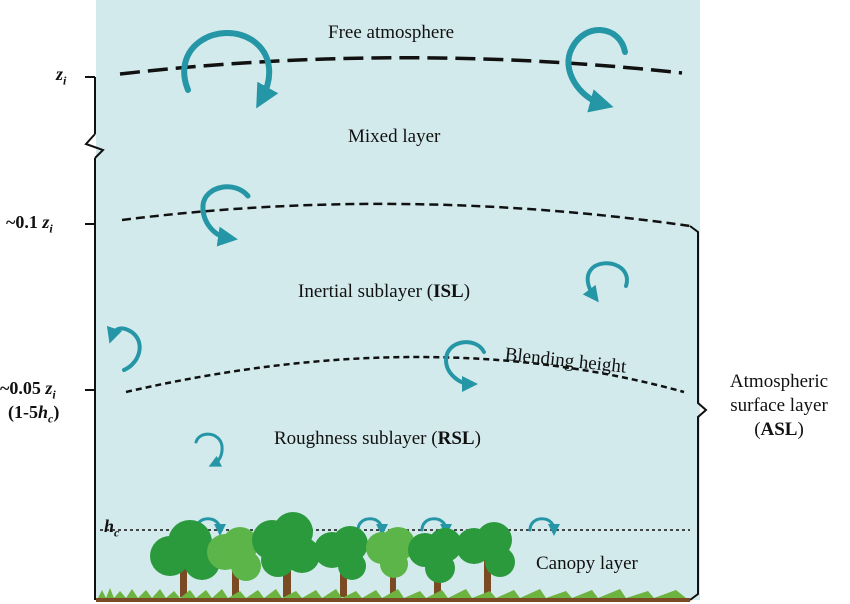 This screenshot has width=850, height=604. Describe the element at coordinates (377, 438) in the screenshot. I see `rsl-label: Roughness sublayer (RSL)` at that location.